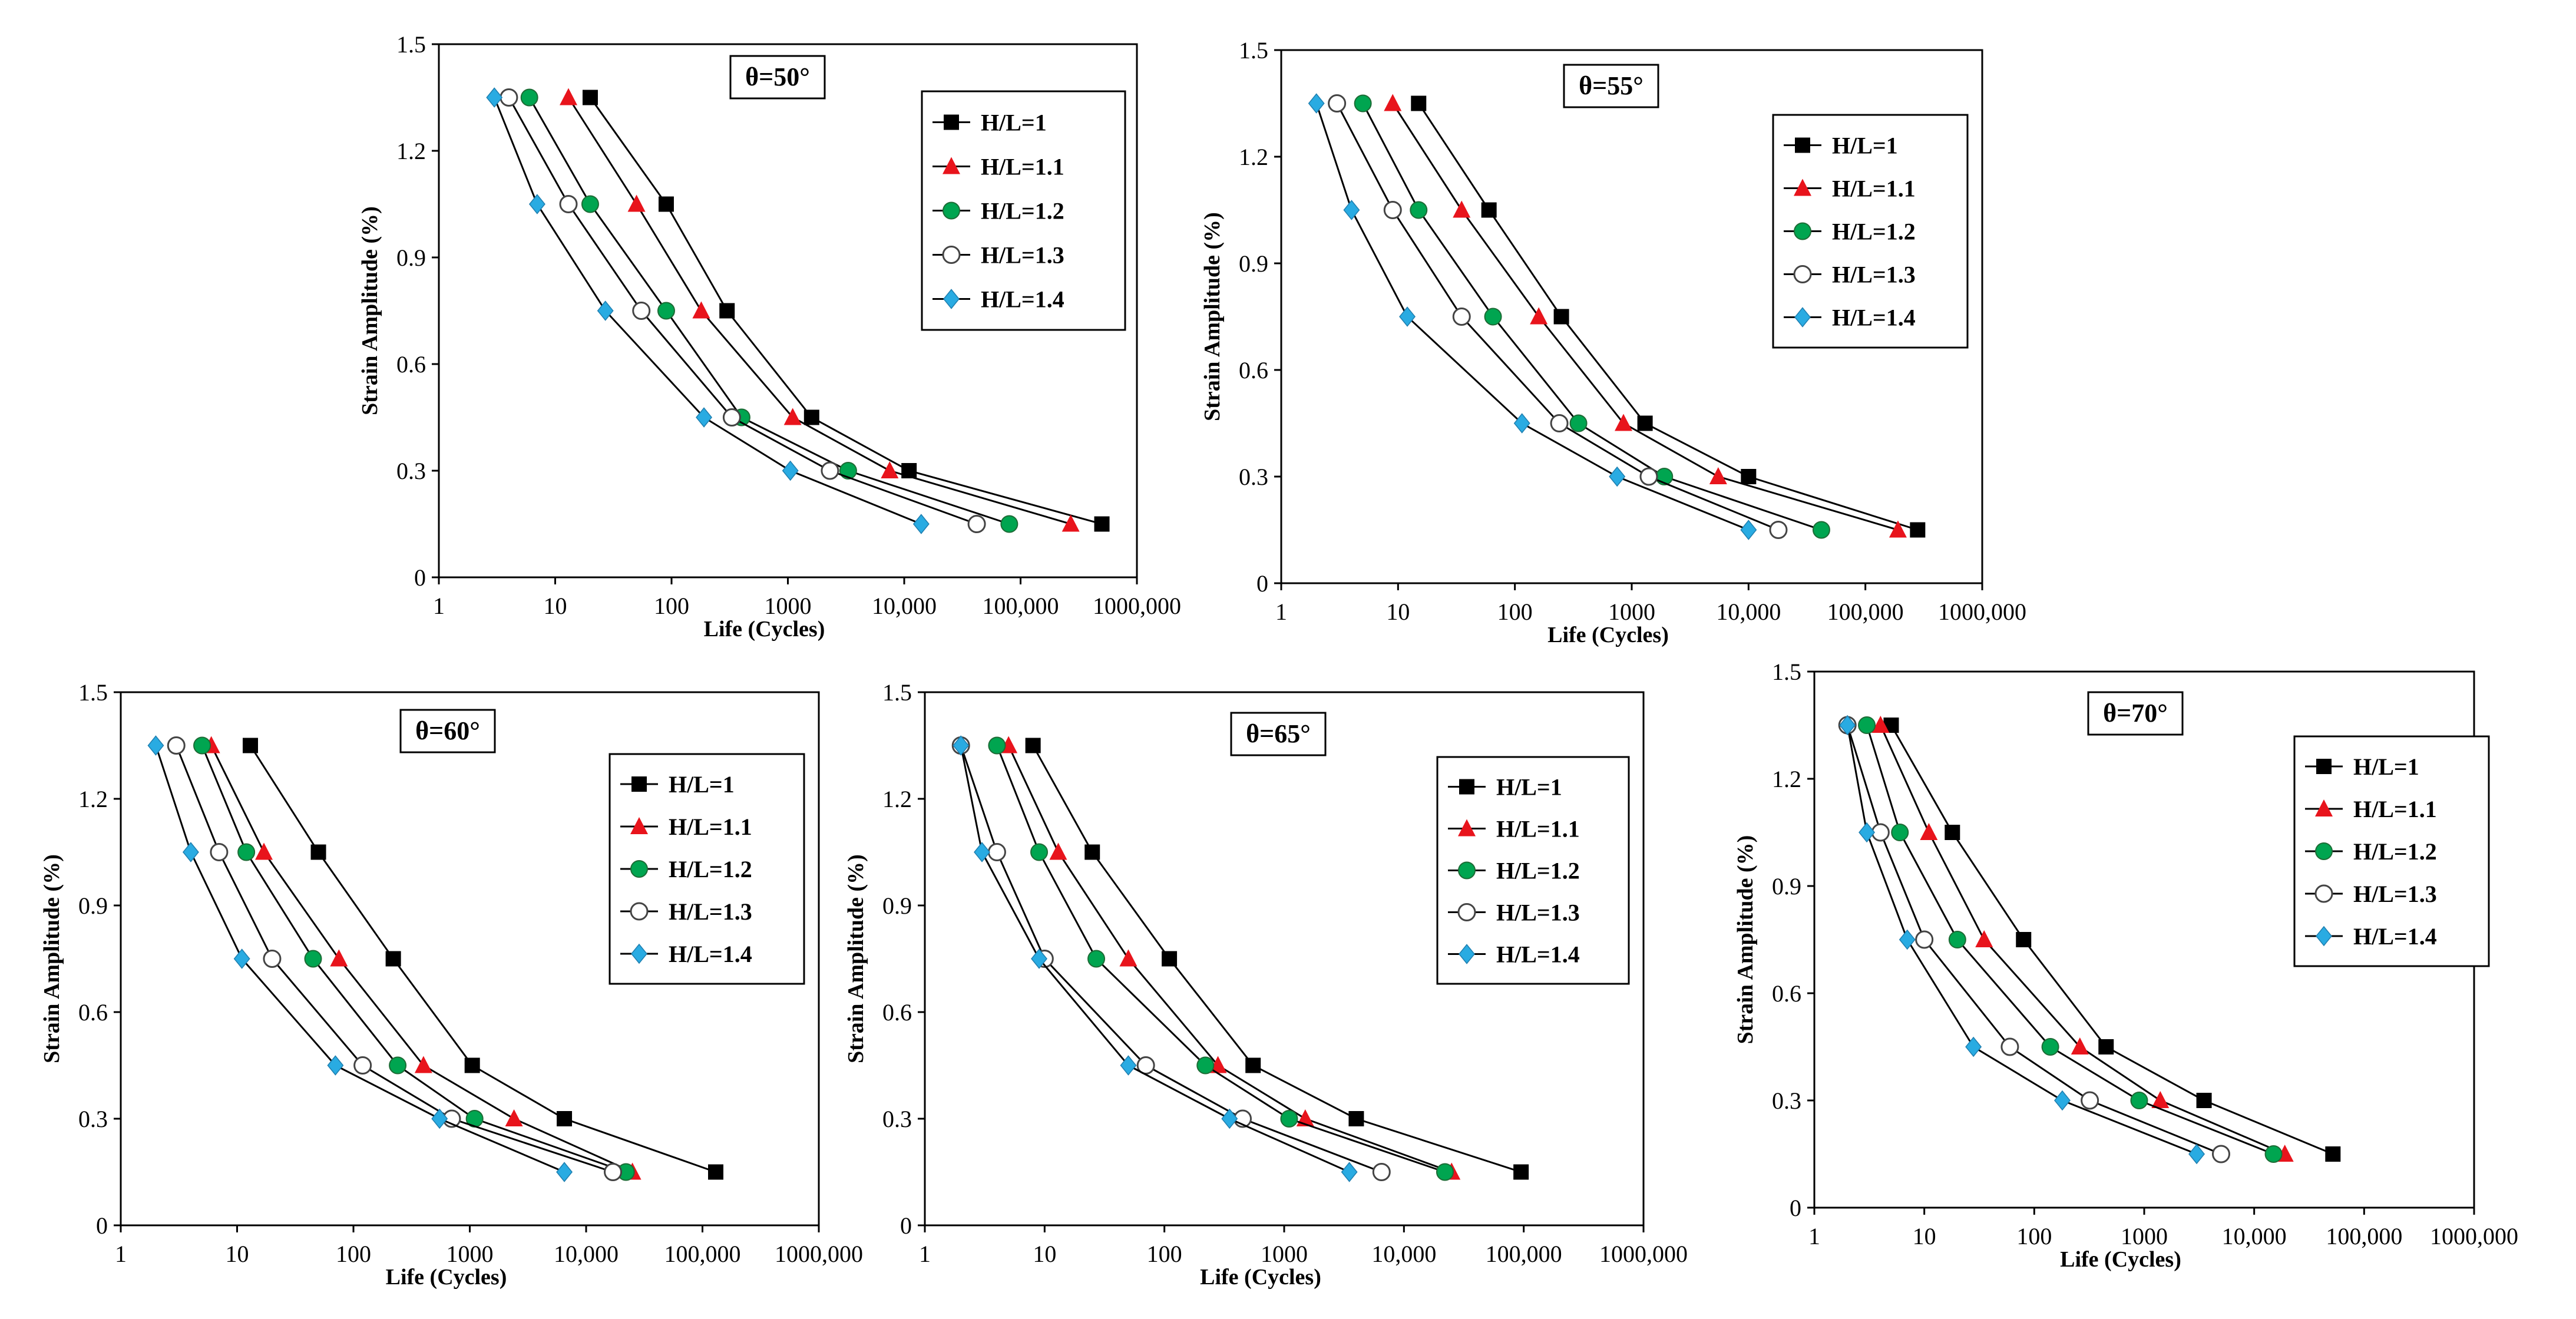  What do you see at coordinates (856, 958) in the screenshot?
I see `y-axis-label: Strain Amplitude (%)` at bounding box center [856, 958].